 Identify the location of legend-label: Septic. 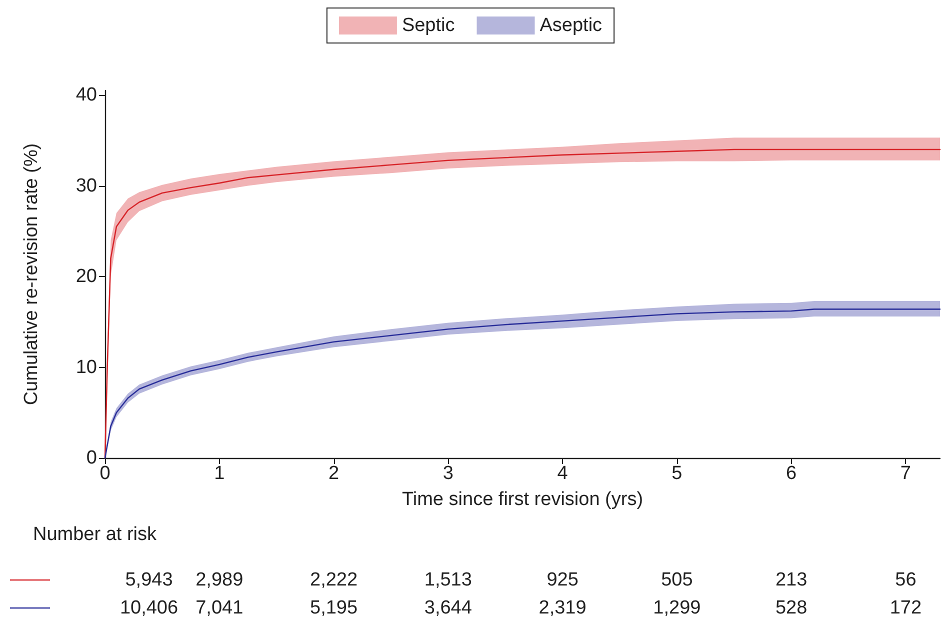
(428, 25).